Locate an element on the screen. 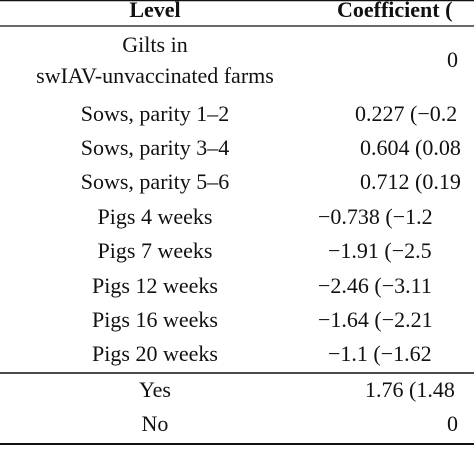 The image size is (474, 474). level-cell: No is located at coordinates (155, 423).